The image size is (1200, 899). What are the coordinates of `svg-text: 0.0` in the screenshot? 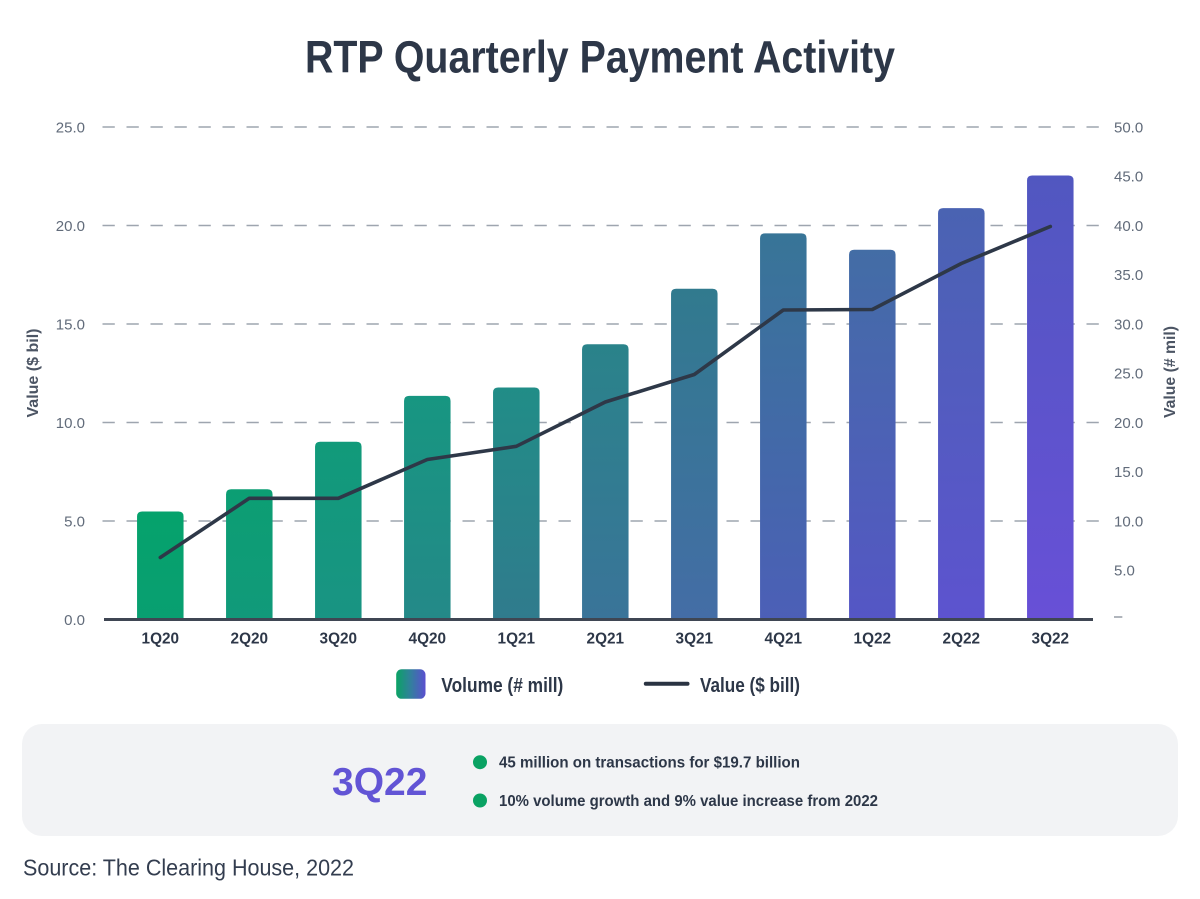 It's located at (74, 620).